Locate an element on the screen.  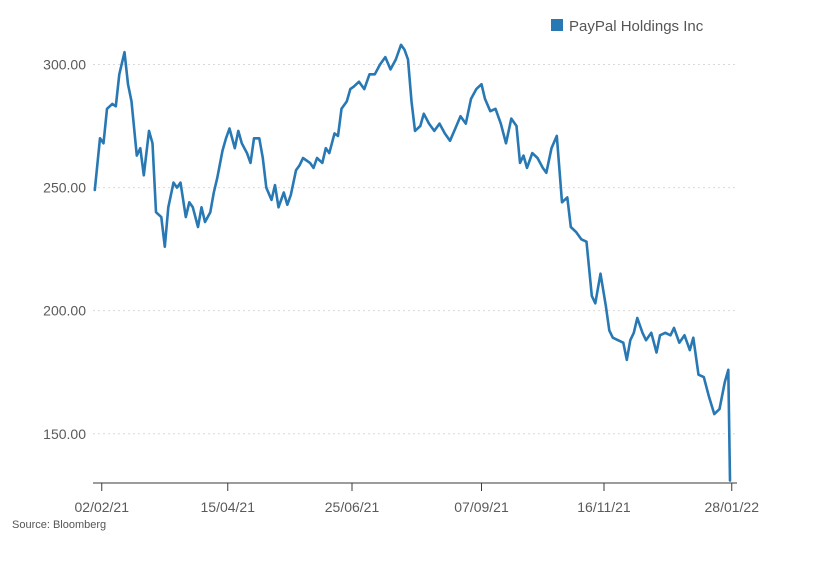
x-tick-label: 16/11/21 is located at coordinates (604, 507).